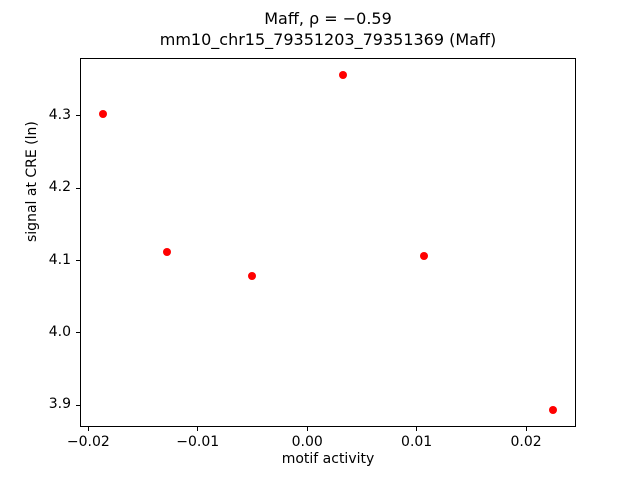 The image size is (640, 480). Describe the element at coordinates (59, 404) in the screenshot. I see `y-tick-label: 3.9` at that location.